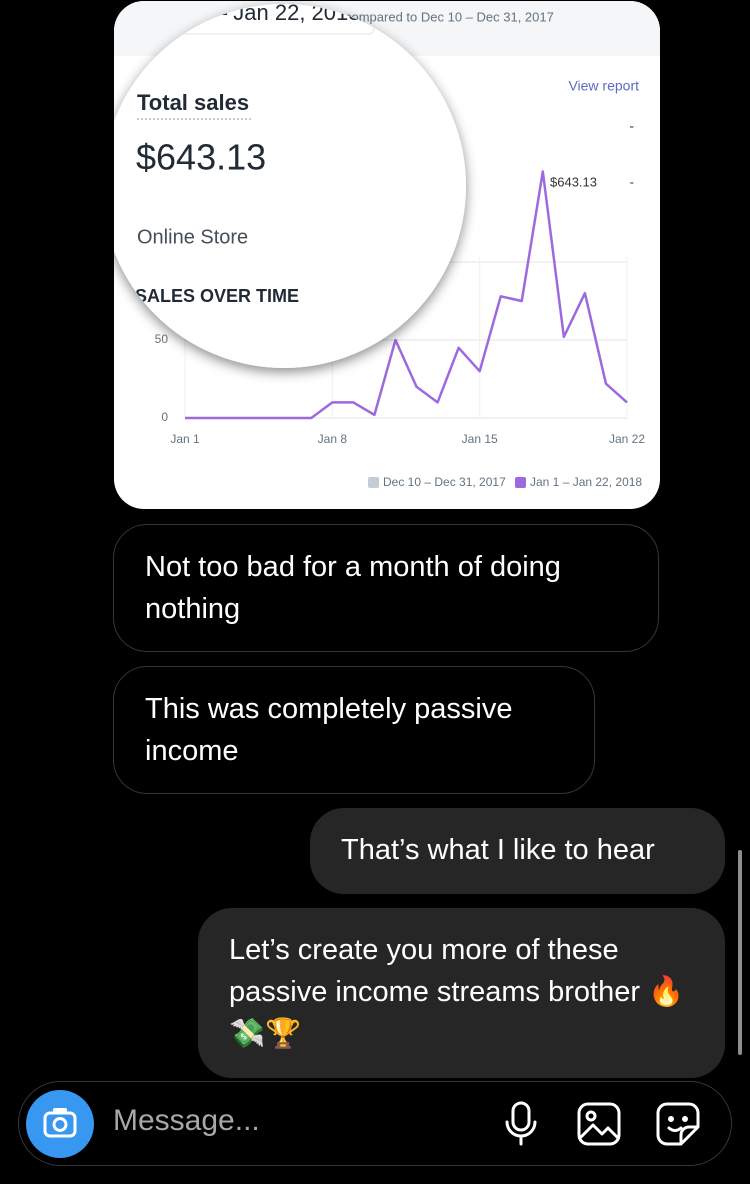  Describe the element at coordinates (201, 157) in the screenshot. I see `metric-value: $643.13` at that location.